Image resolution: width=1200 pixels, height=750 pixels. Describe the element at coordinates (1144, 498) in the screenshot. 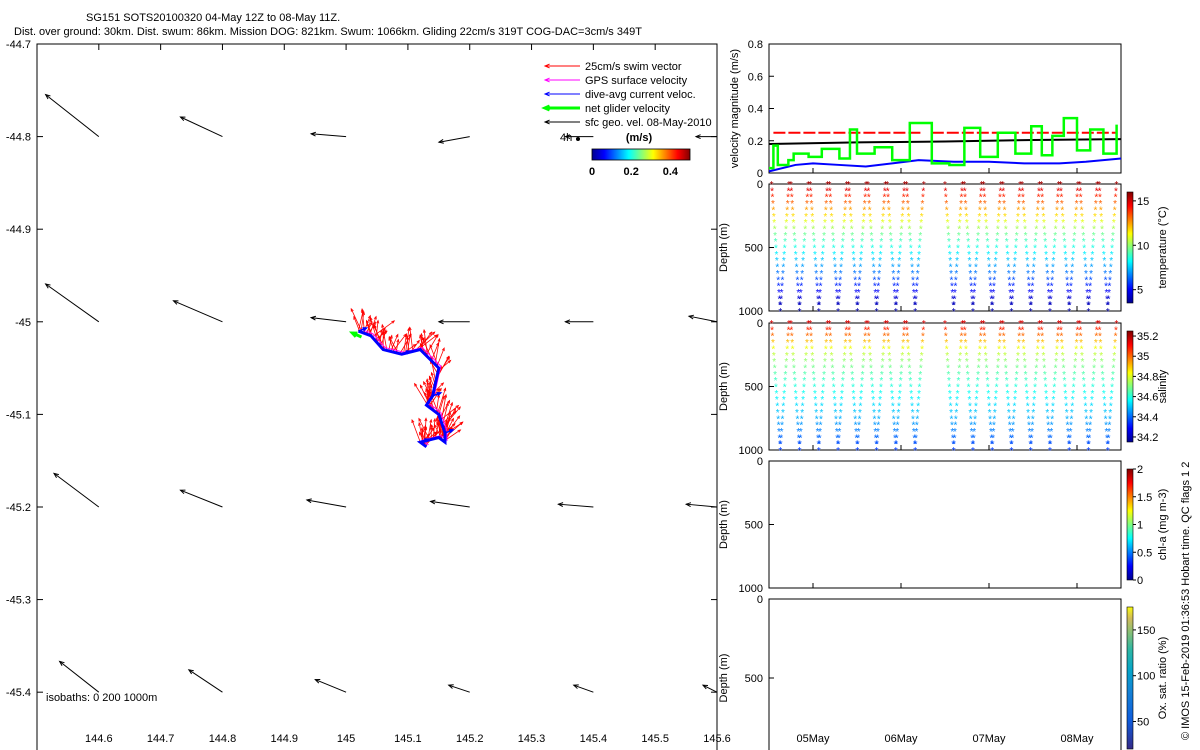

I see `chla-colorbar-tick-label: 1.5` at that location.